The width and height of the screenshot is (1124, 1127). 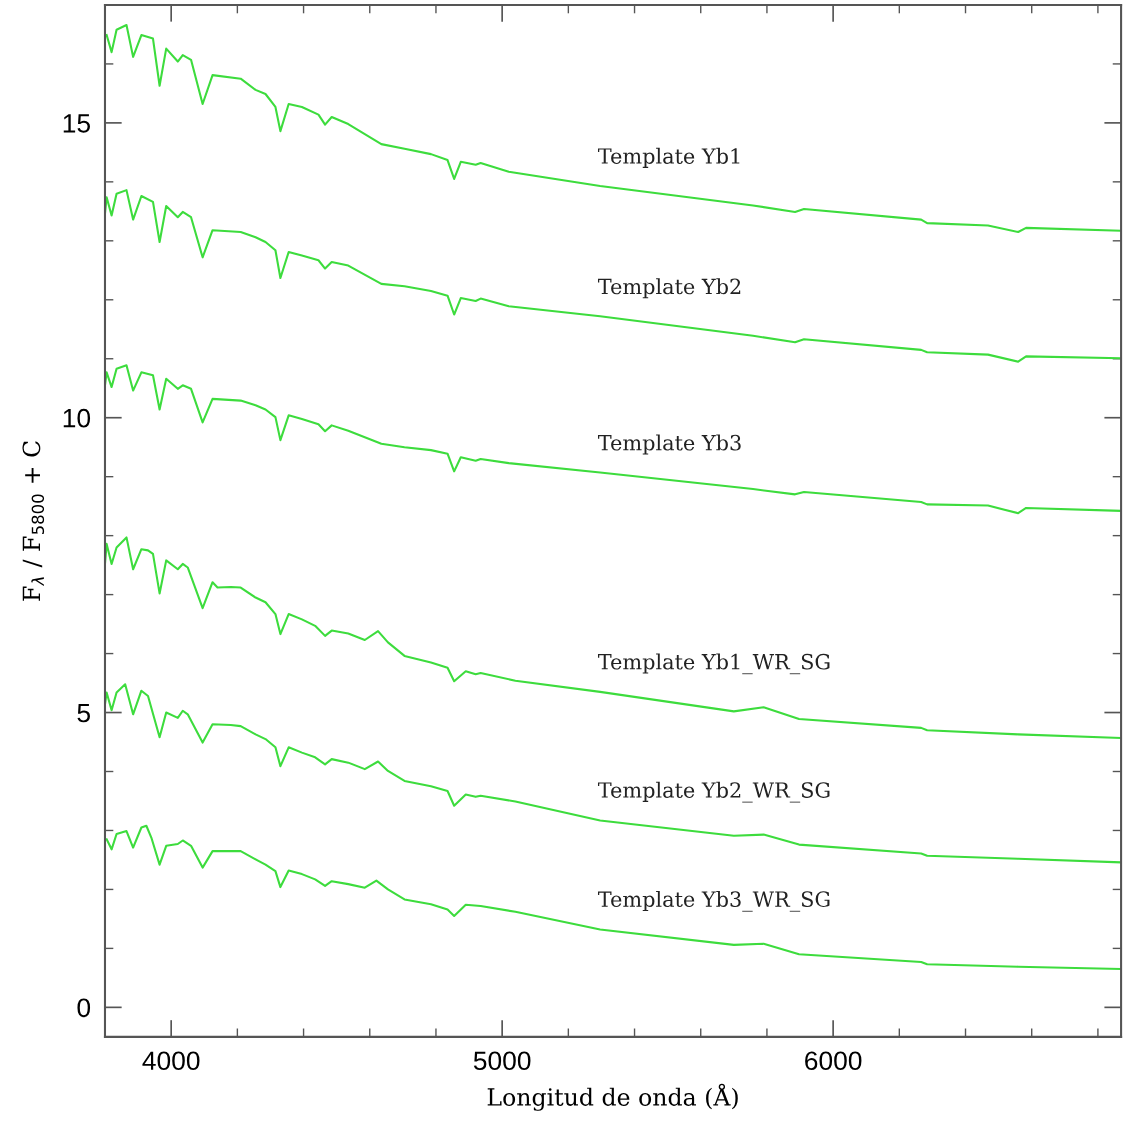 What do you see at coordinates (77, 418) in the screenshot?
I see `y-tick-label: 10` at bounding box center [77, 418].